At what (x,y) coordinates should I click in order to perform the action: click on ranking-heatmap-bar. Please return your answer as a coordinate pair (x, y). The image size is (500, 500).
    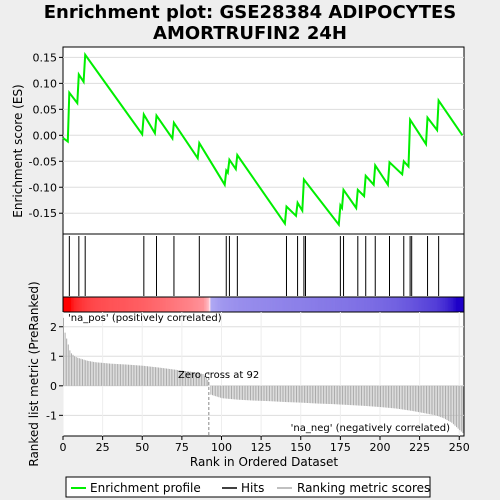
    Looking at the image, I should click on (264, 304).